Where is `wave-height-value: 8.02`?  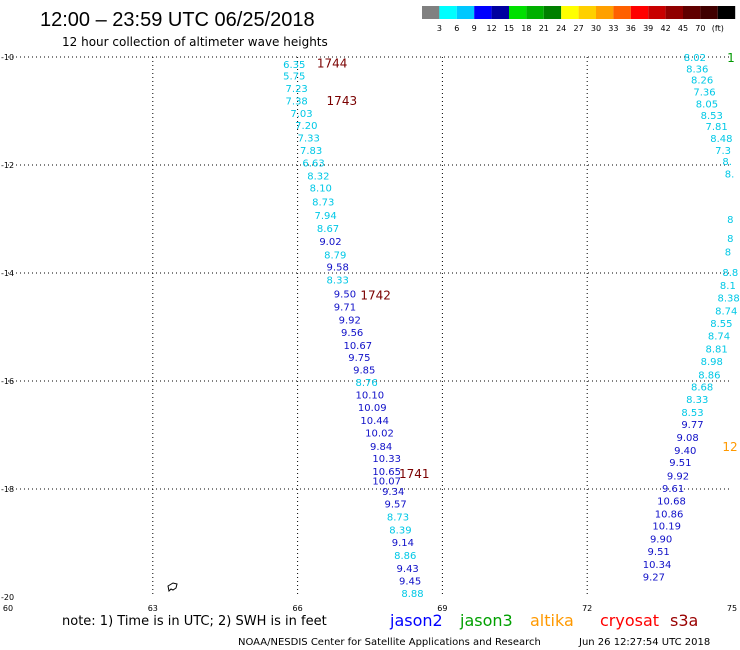
wave-height-value: 8.02 is located at coordinates (695, 58).